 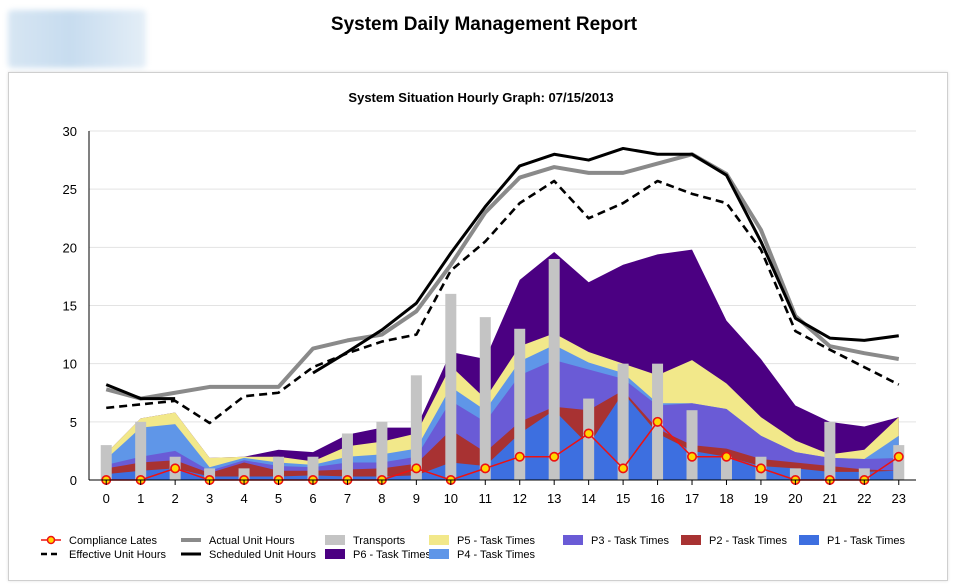 I want to click on legend-swatch-p1-task-times, so click(x=809, y=540).